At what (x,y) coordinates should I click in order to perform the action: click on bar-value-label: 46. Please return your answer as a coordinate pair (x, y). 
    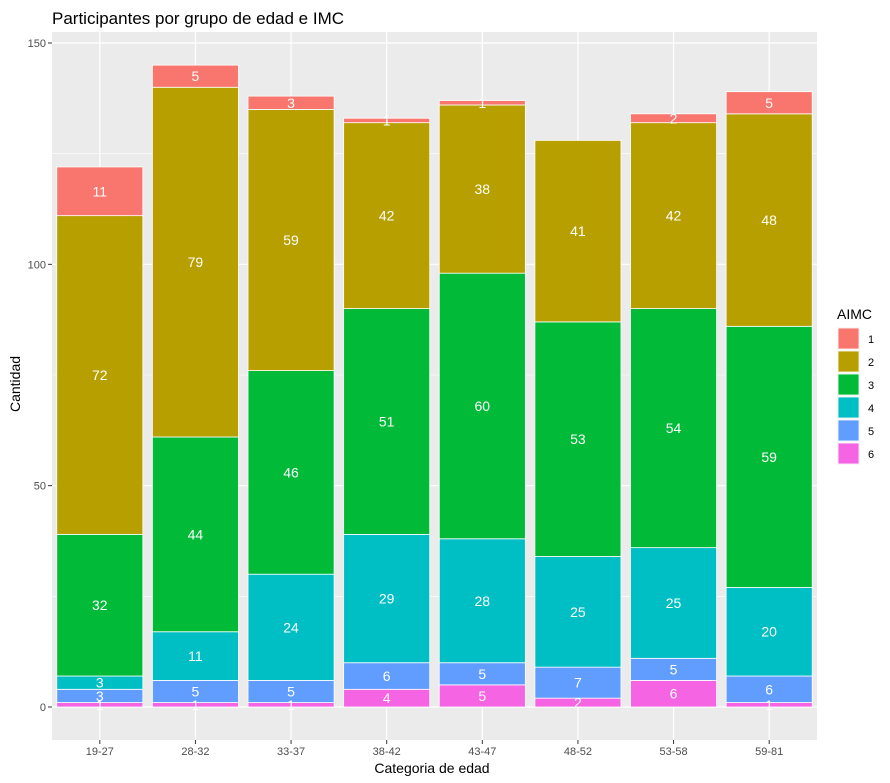
    Looking at the image, I should click on (291, 472).